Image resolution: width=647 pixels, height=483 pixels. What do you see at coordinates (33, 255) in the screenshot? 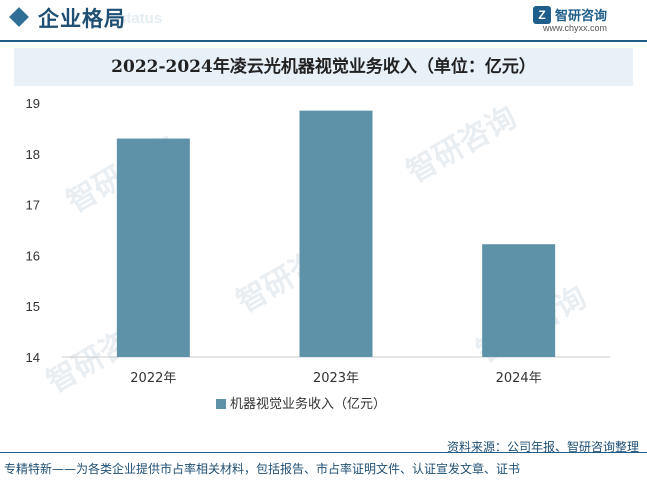
I see `y-tick-label: 16` at bounding box center [33, 255].